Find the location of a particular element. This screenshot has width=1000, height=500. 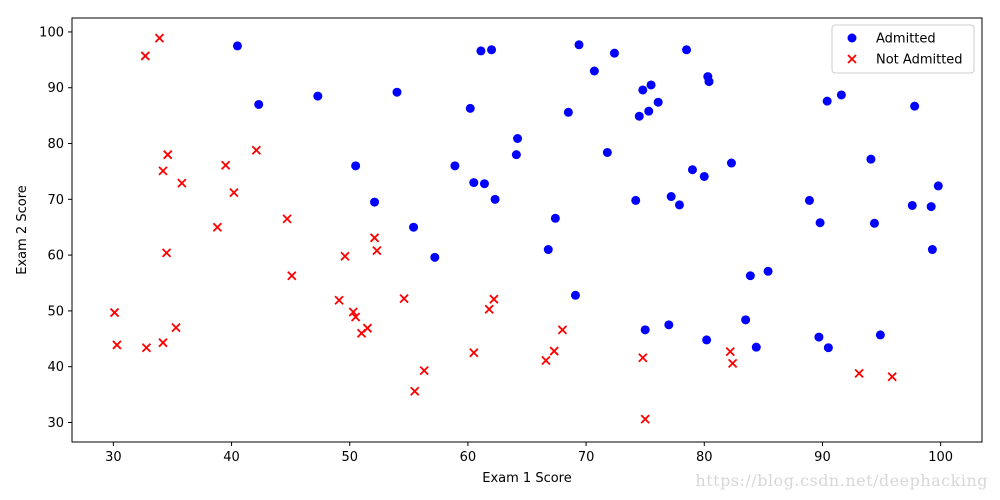

x-tick-label: 30 is located at coordinates (113, 457).